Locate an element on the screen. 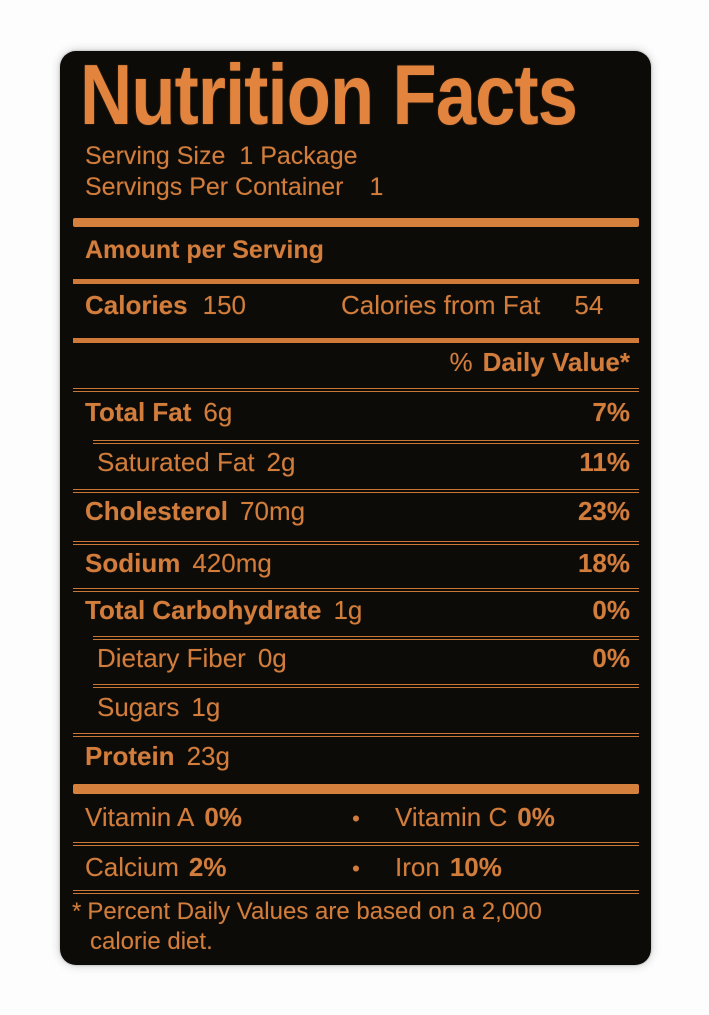  calcium-label: Calcium is located at coordinates (132, 867).